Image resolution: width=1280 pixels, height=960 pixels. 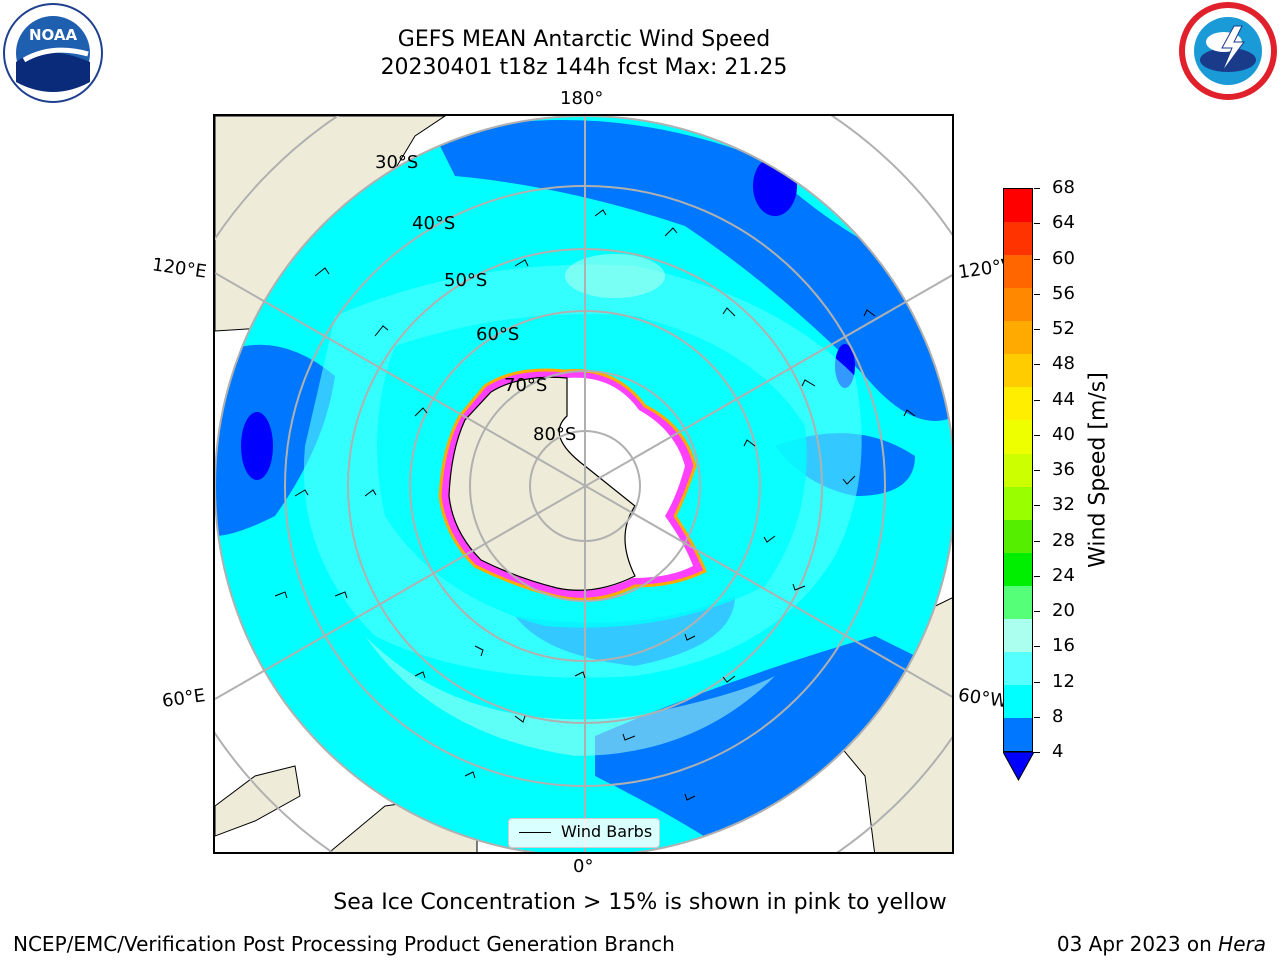 I want to click on colorbar-tick-label: 4, so click(x=1058, y=751).